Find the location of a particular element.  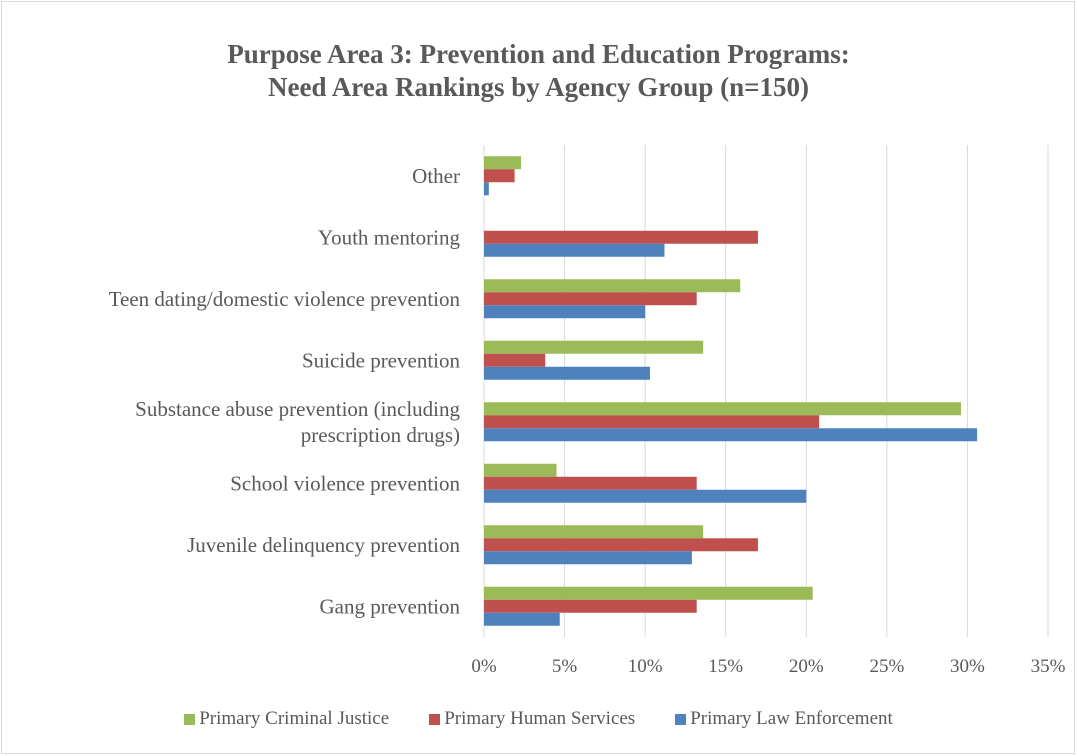

category-label-6: School violence prevention is located at coordinates (345, 483).